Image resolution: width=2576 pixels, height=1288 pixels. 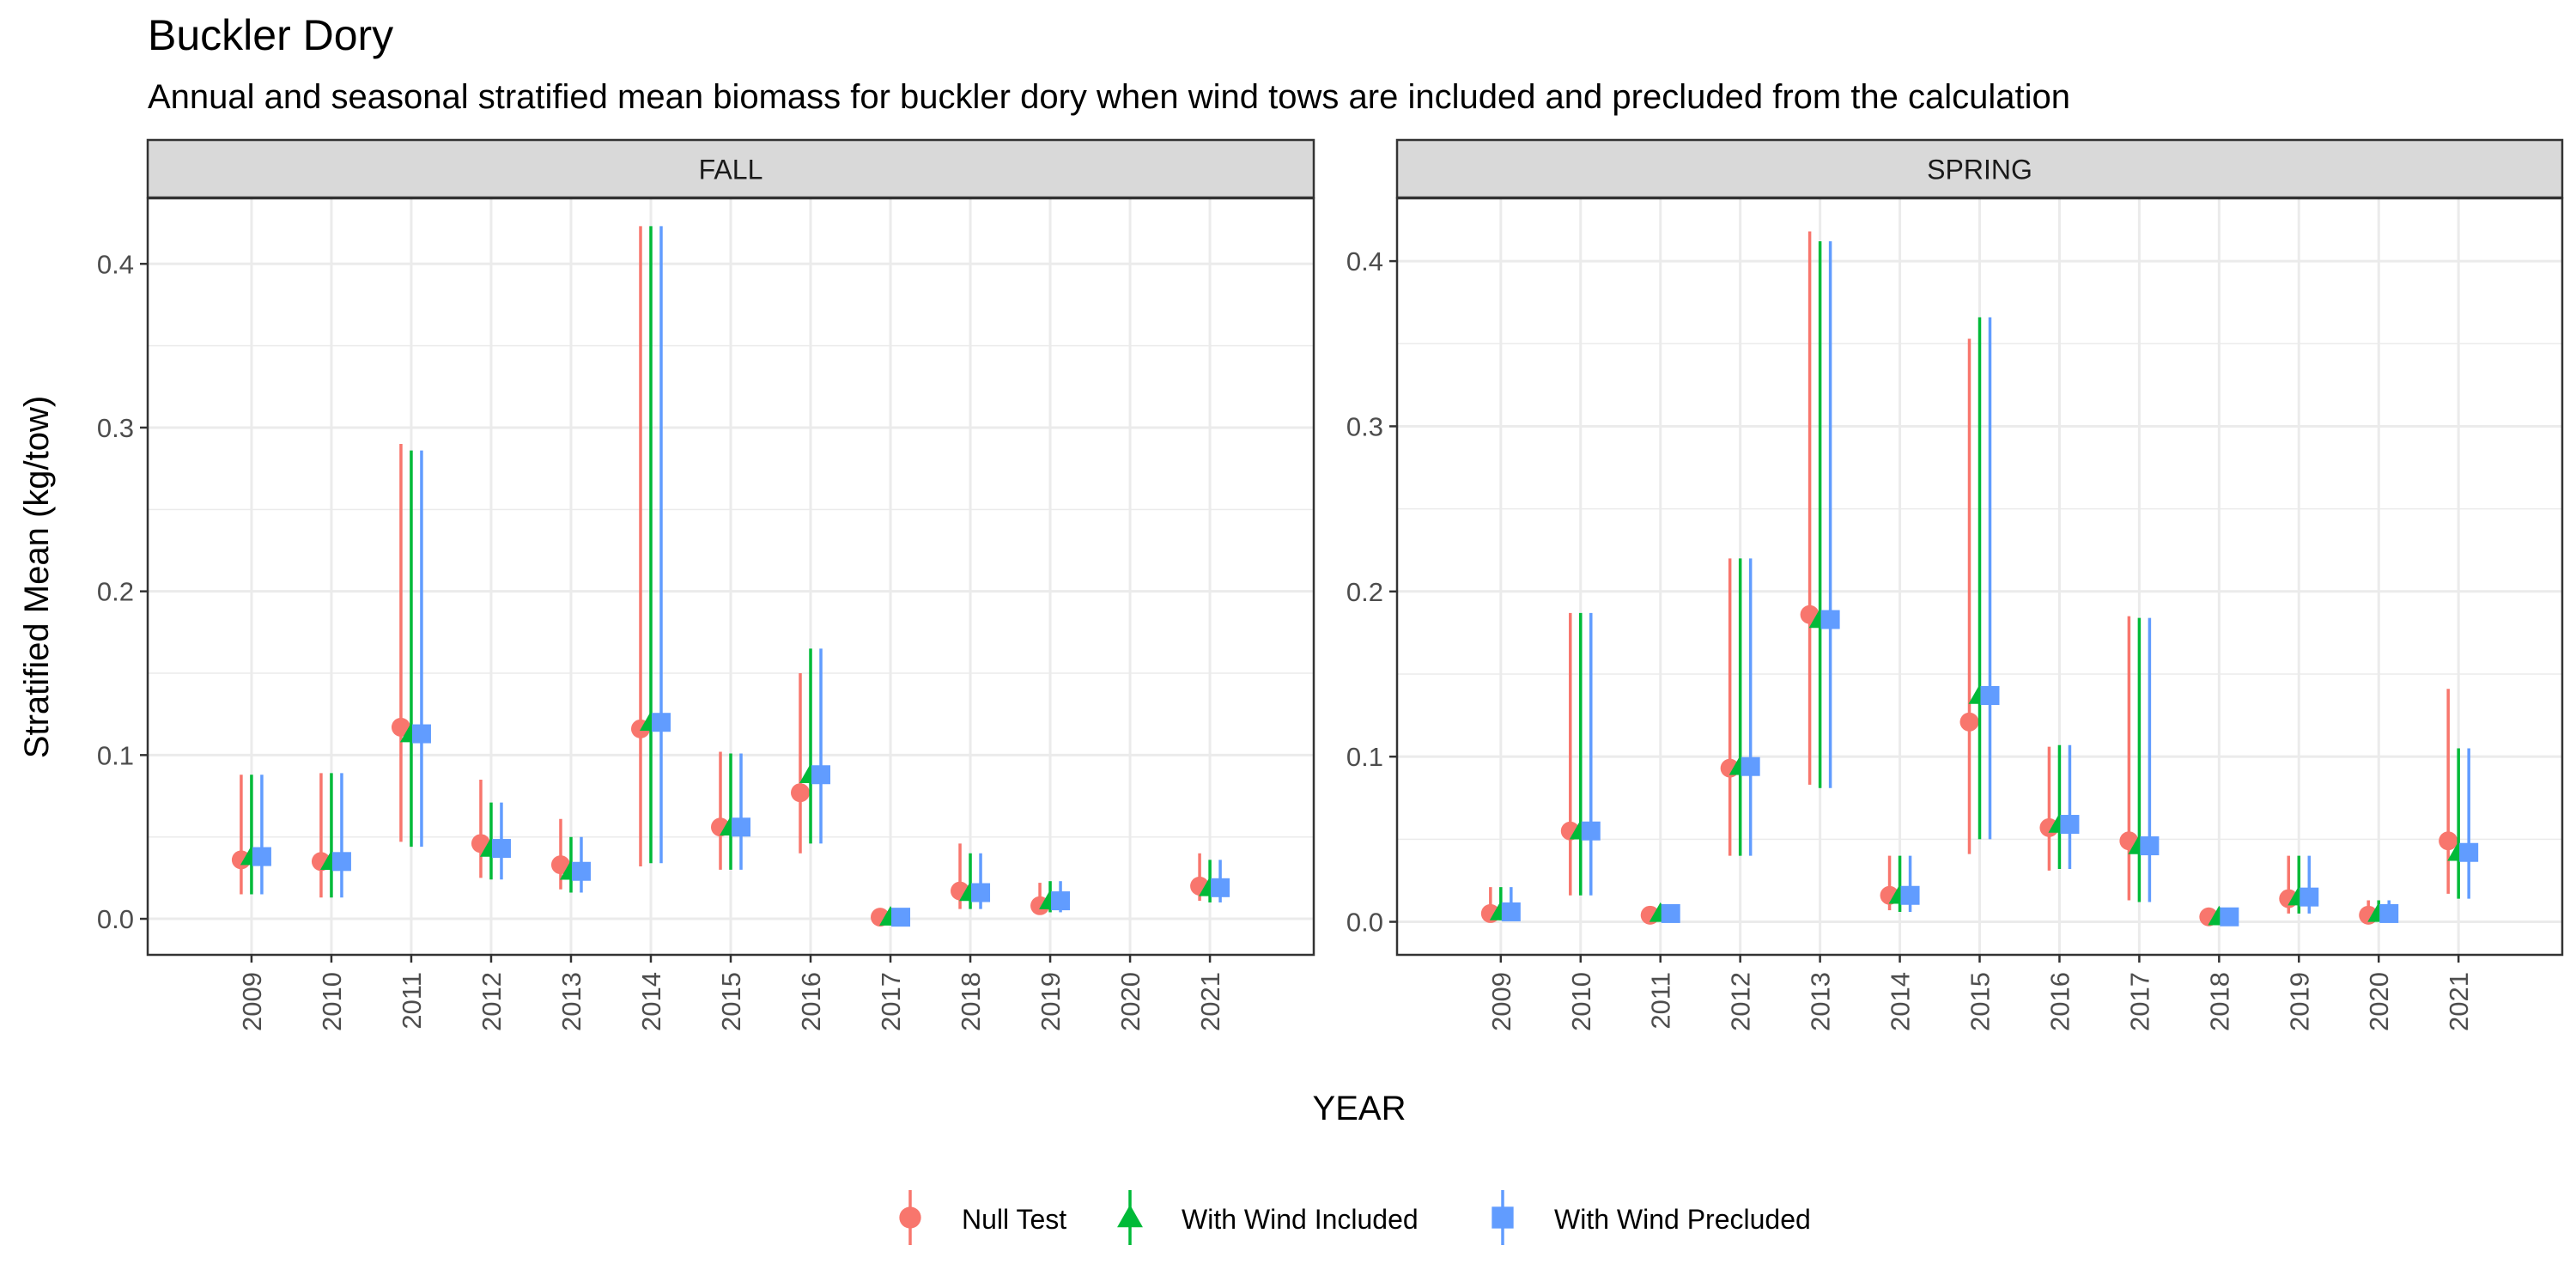 I want to click on x-axis-label: YEAR, so click(x=1360, y=1108).